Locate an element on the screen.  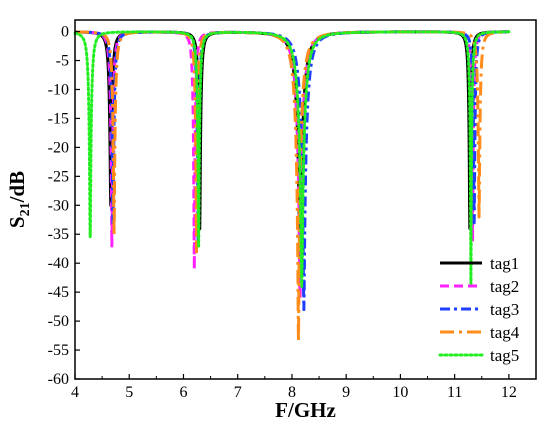
y-tick-label: -10 is located at coordinates (58, 89).